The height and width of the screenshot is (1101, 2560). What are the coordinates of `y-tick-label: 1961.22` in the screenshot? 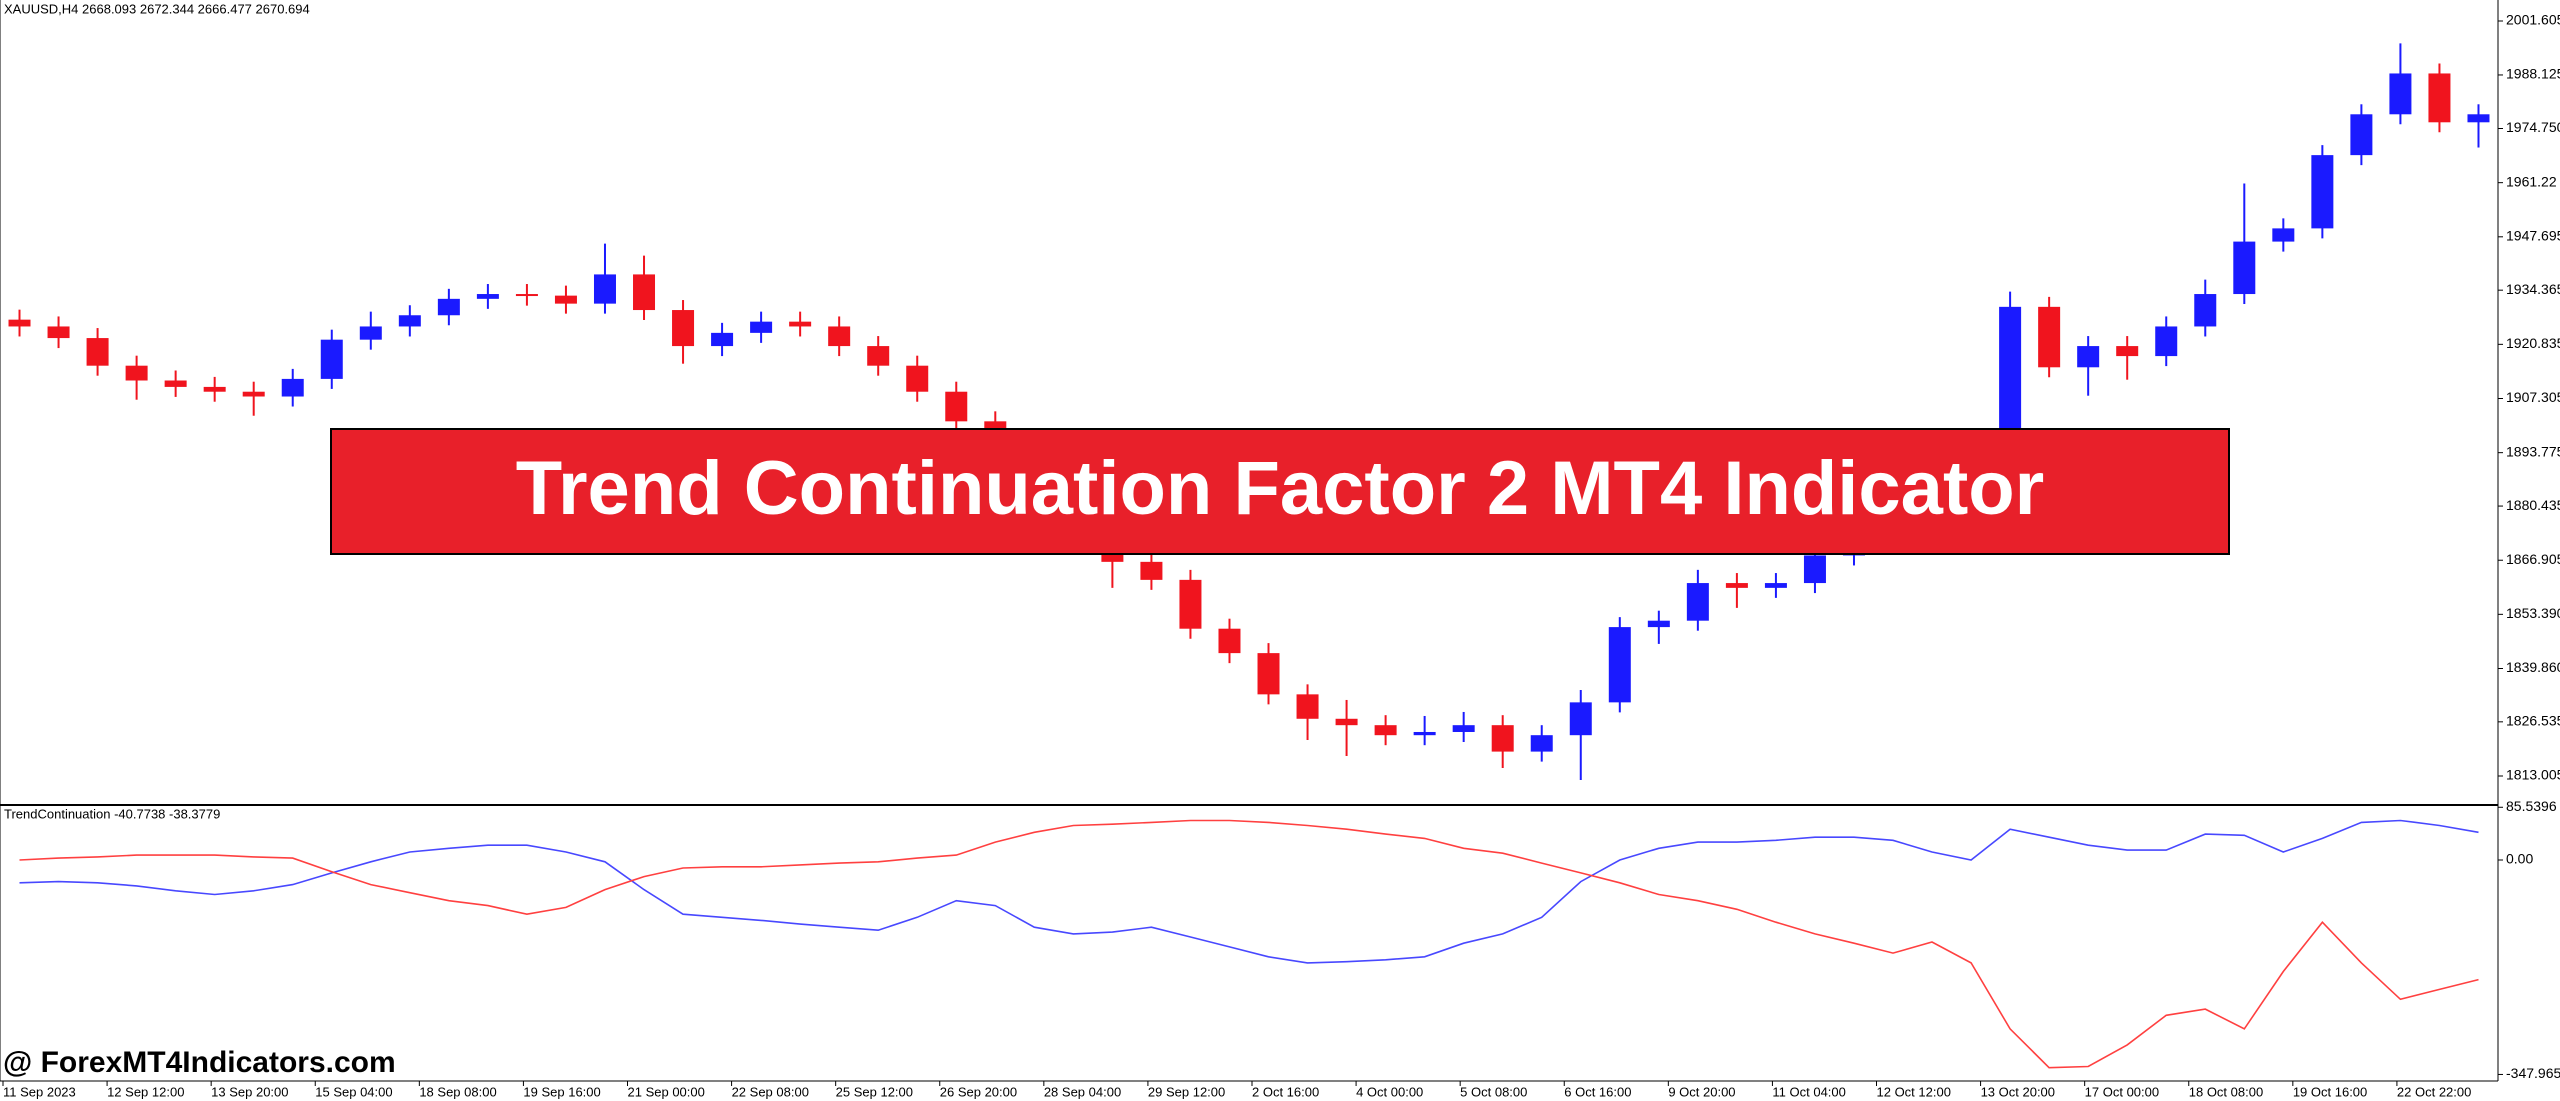 It's located at (2531, 181).